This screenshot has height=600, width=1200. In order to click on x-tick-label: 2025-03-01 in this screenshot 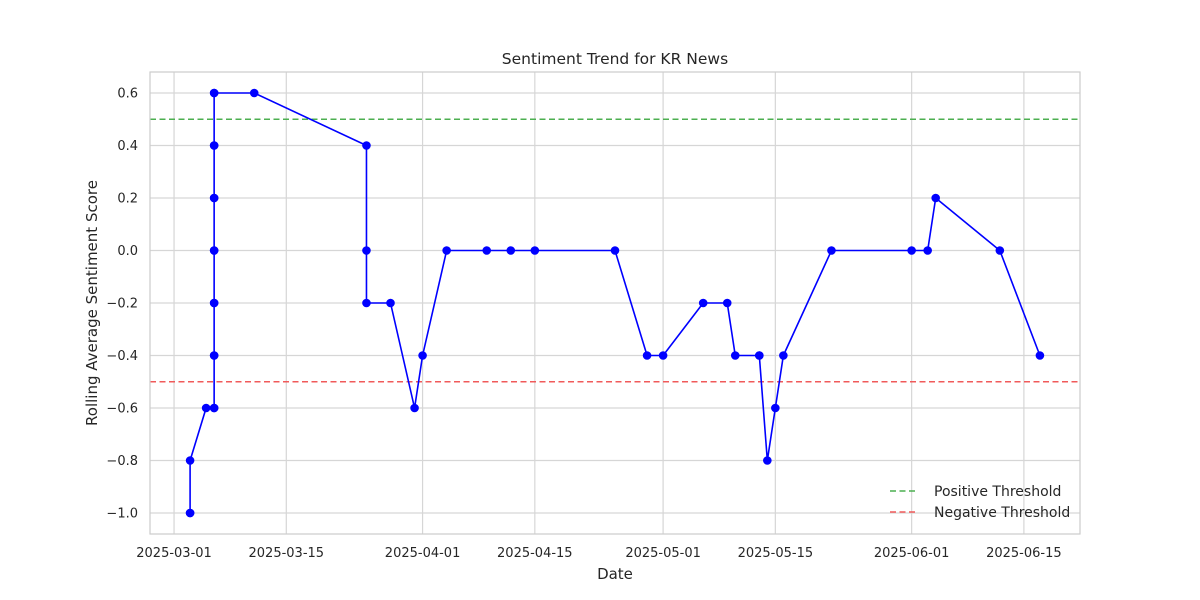, I will do `click(174, 553)`.